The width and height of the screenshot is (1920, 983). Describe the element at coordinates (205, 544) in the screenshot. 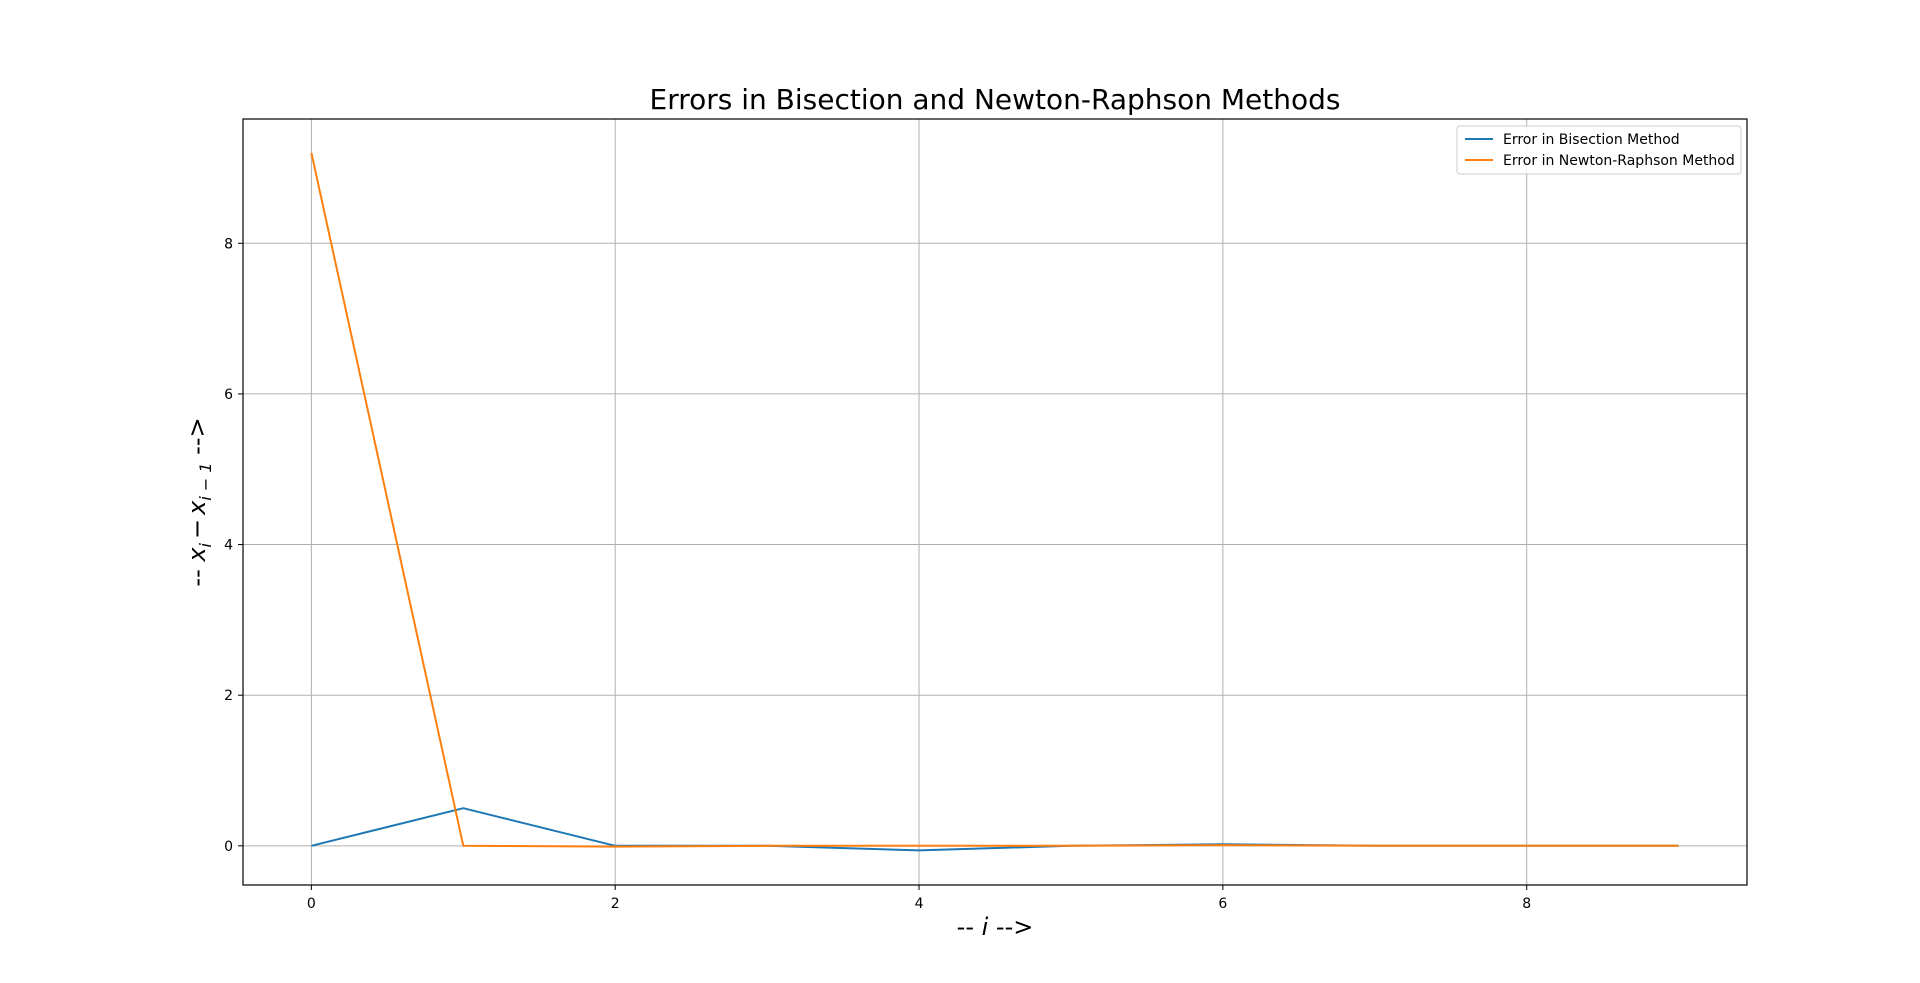

I see `y-axis-label-sub-a: i` at that location.